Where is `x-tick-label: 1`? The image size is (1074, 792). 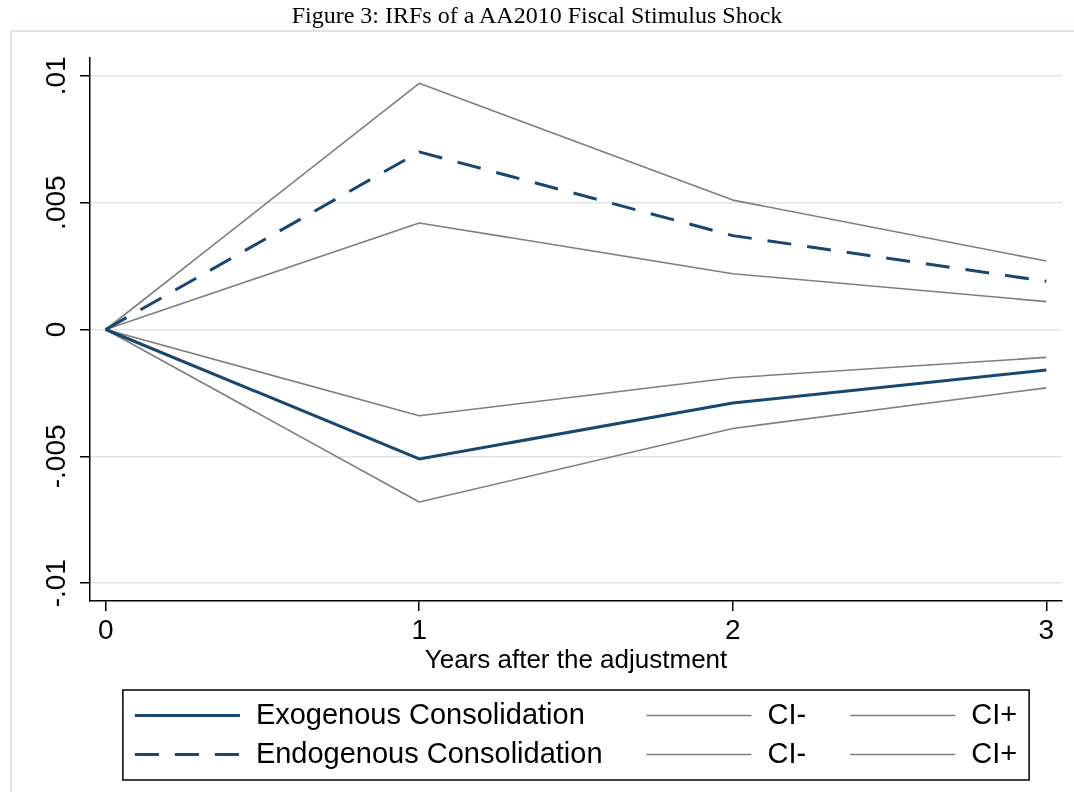
x-tick-label: 1 is located at coordinates (419, 629).